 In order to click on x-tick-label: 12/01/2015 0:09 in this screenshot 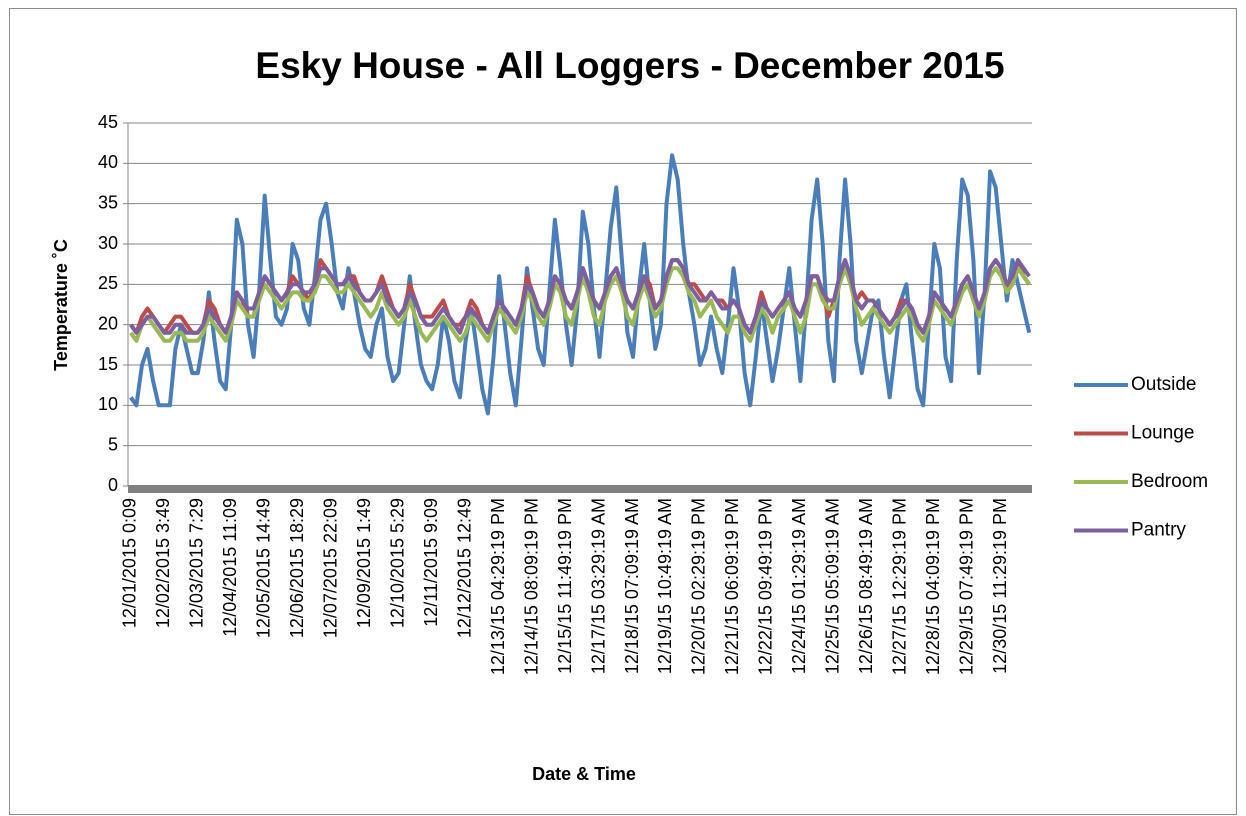, I will do `click(130, 563)`.